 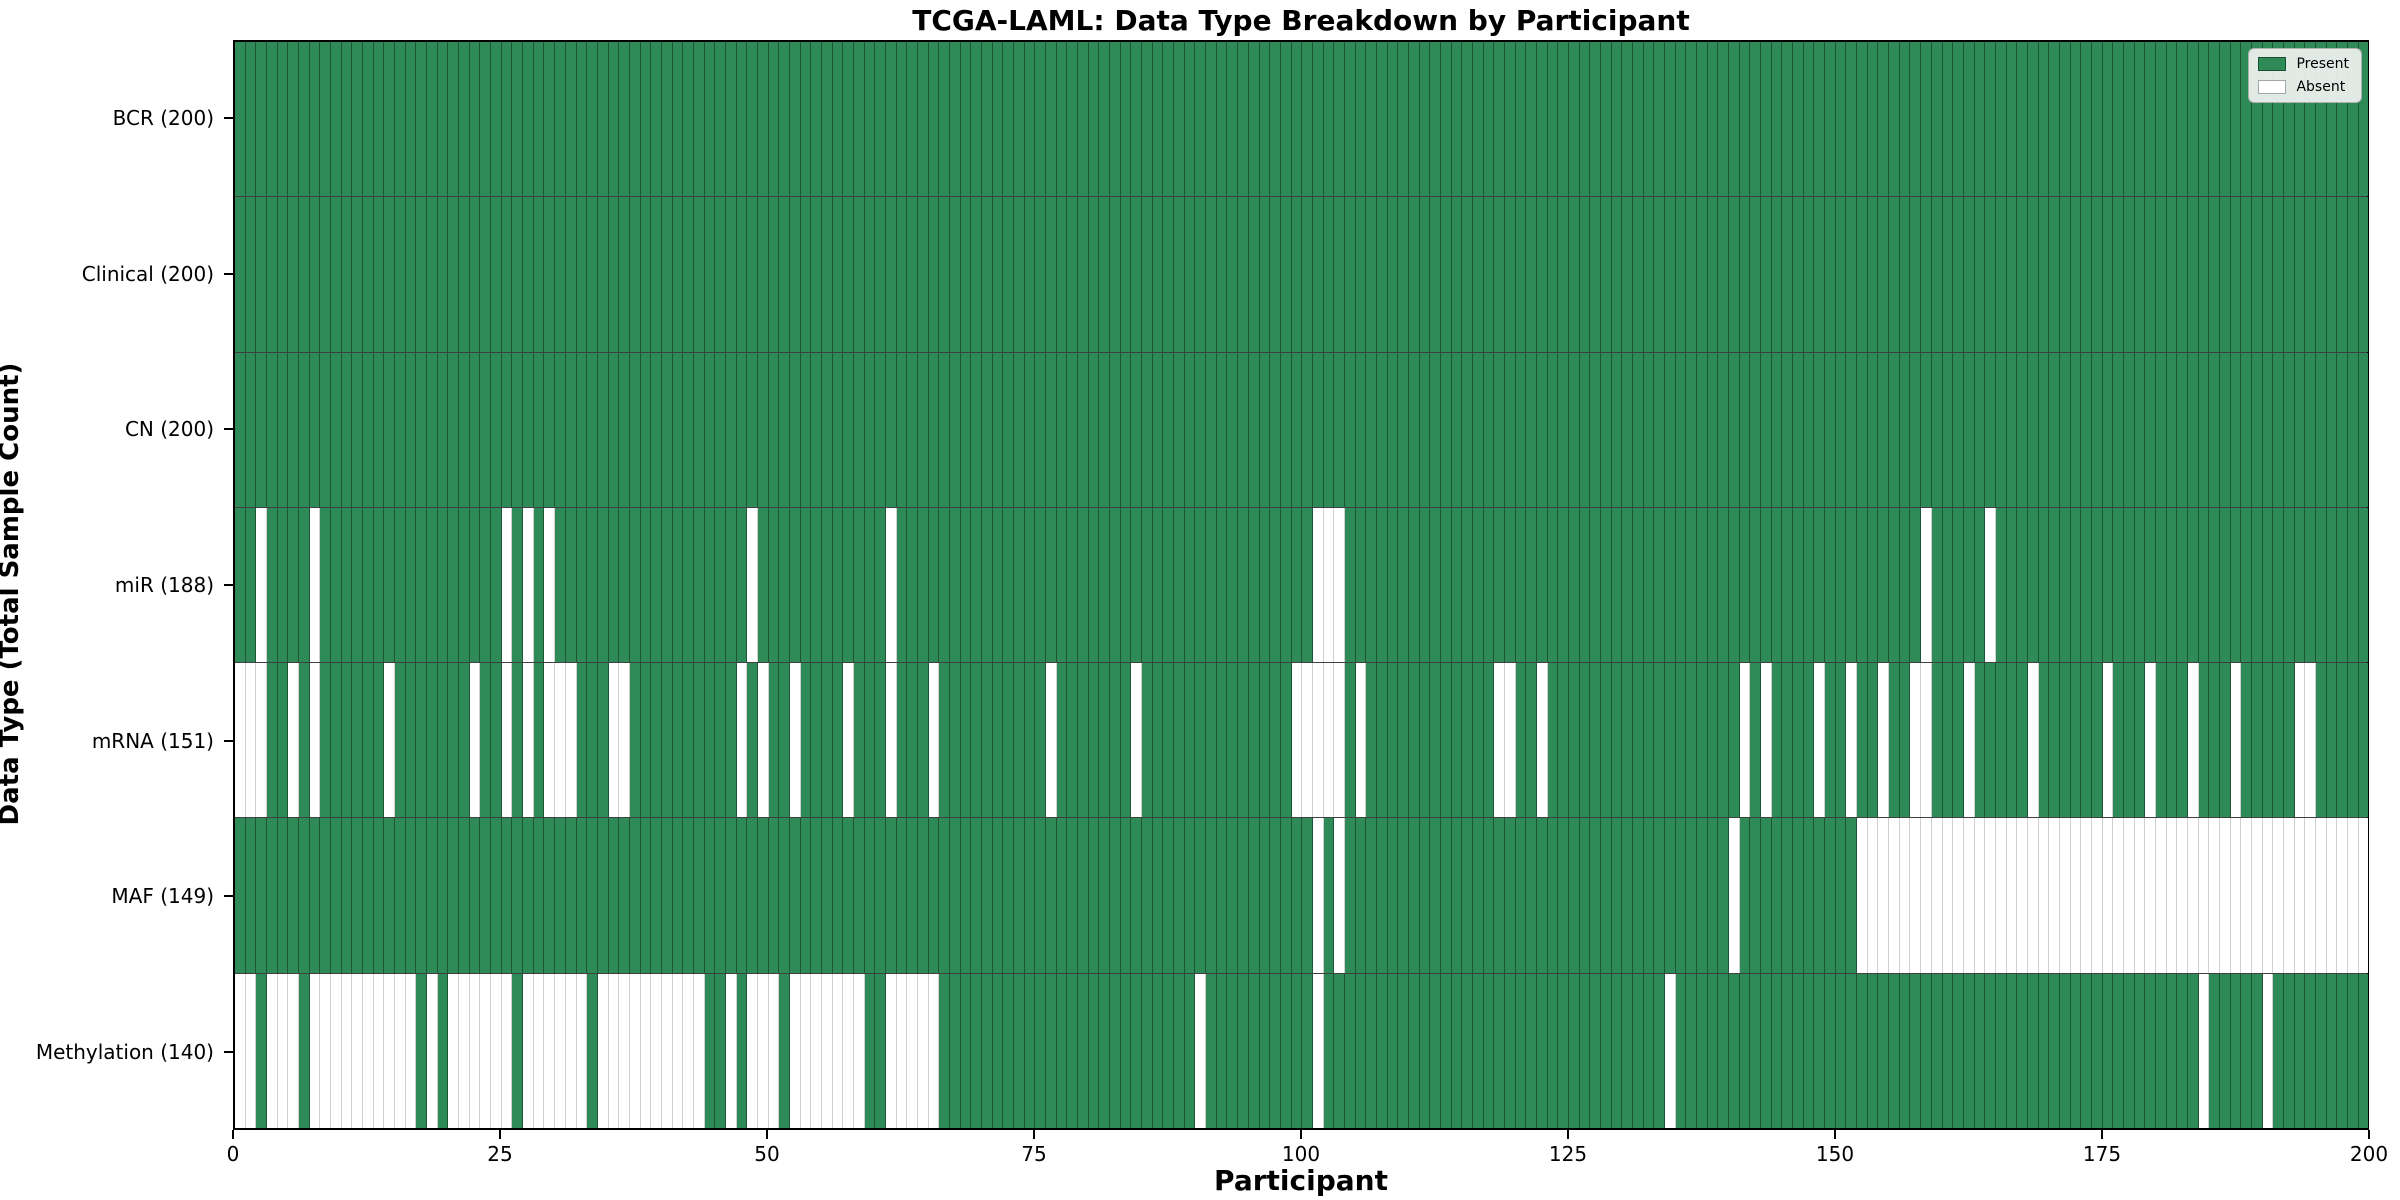 I want to click on heatmap-row-CN, so click(x=1302, y=430).